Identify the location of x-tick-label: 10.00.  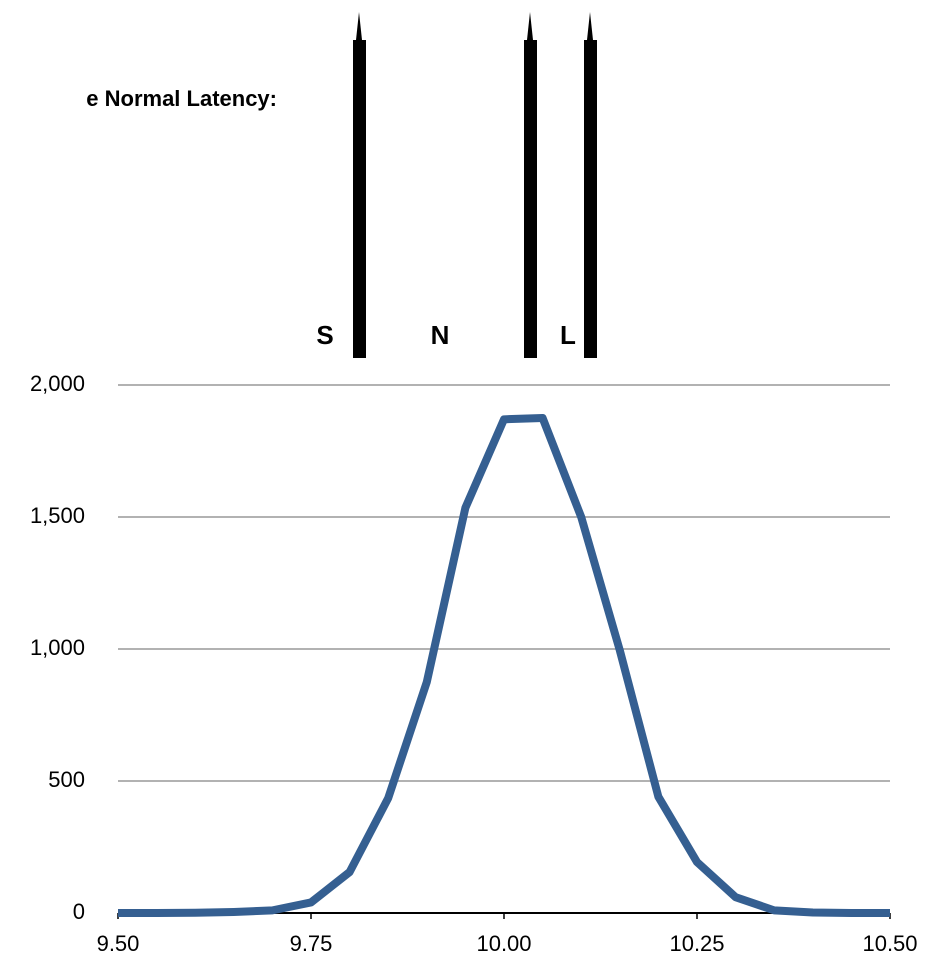
(503, 943).